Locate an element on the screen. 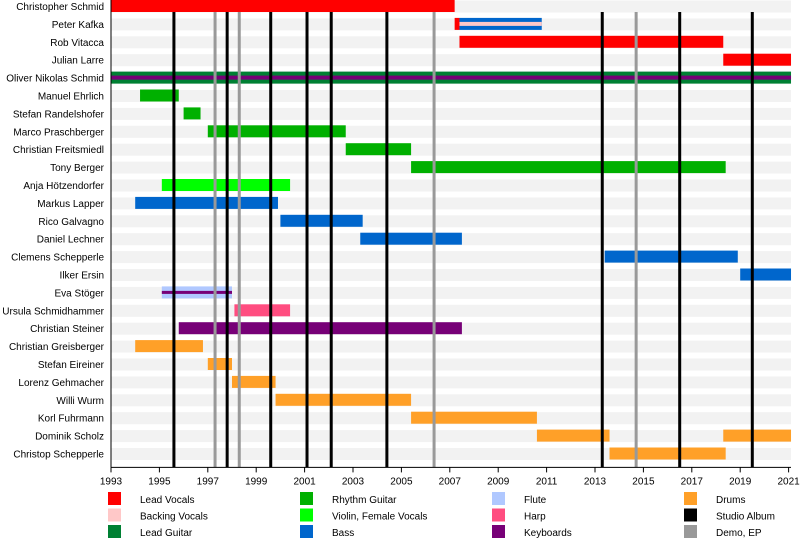 Image resolution: width=800 pixels, height=555 pixels. legend-label-harp: Harp is located at coordinates (535, 517).